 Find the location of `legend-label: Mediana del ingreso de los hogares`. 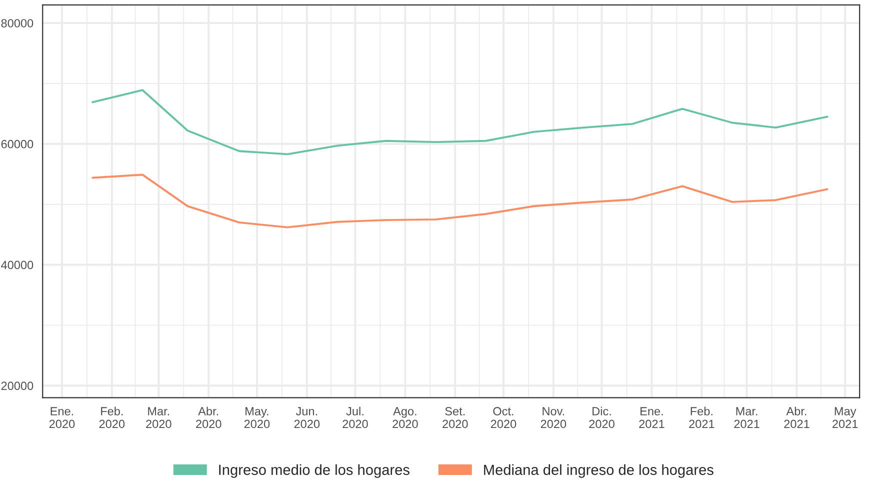

legend-label: Mediana del ingreso de los hogares is located at coordinates (599, 471).